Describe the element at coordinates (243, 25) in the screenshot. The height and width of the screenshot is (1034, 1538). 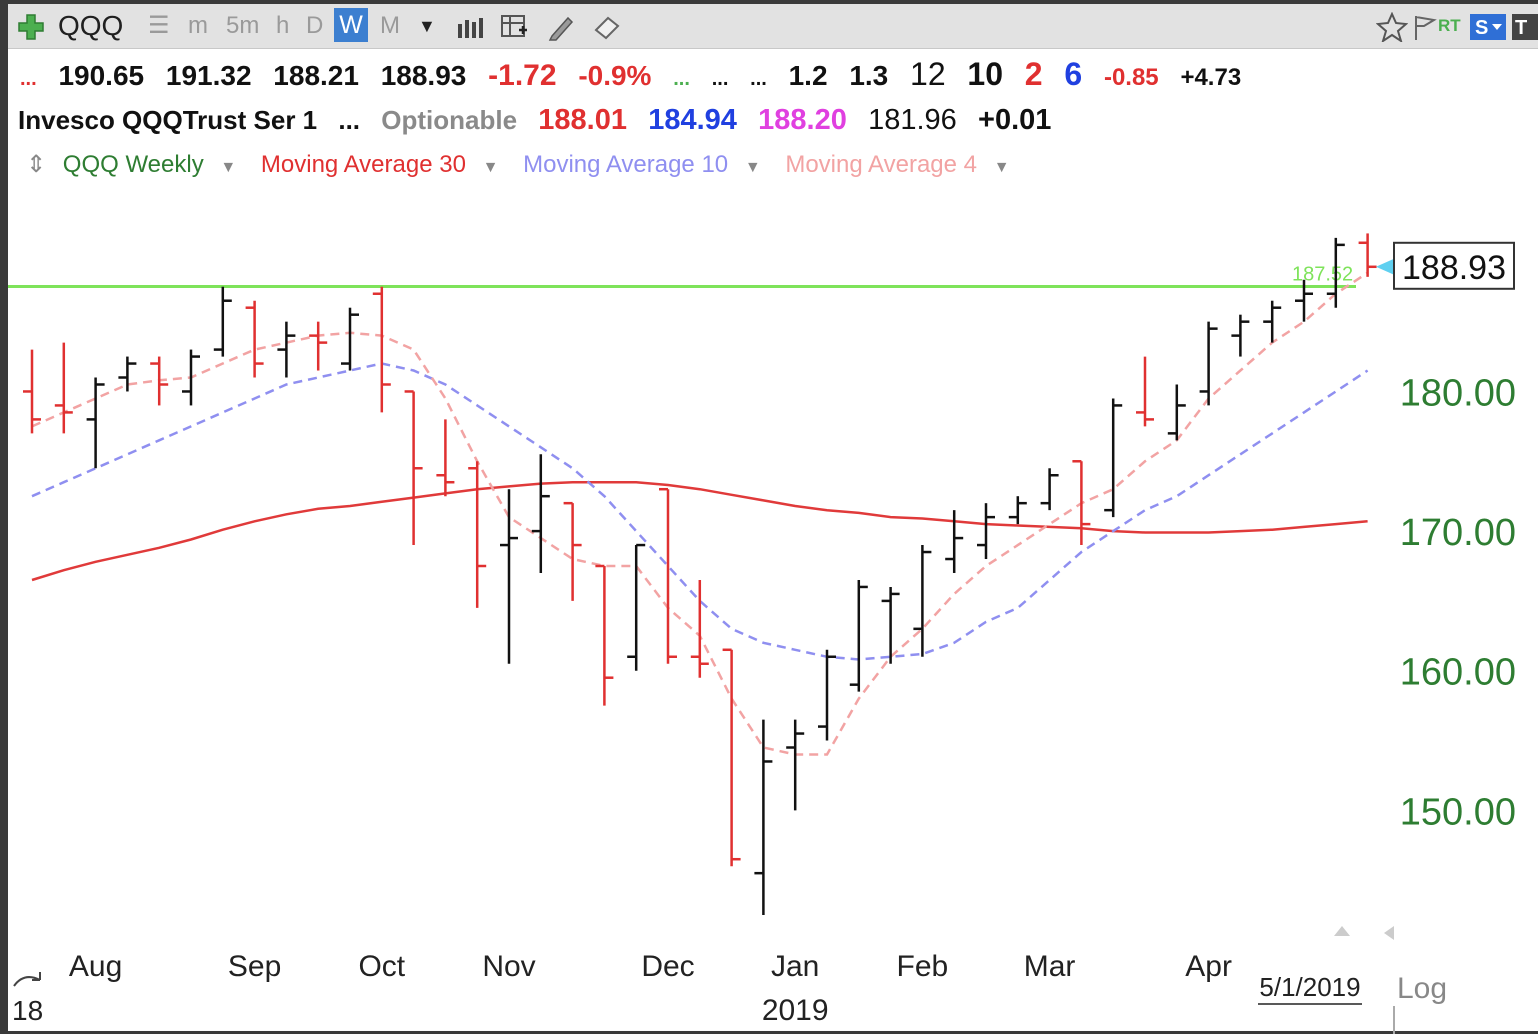
I see `interval-5min: 5m` at that location.